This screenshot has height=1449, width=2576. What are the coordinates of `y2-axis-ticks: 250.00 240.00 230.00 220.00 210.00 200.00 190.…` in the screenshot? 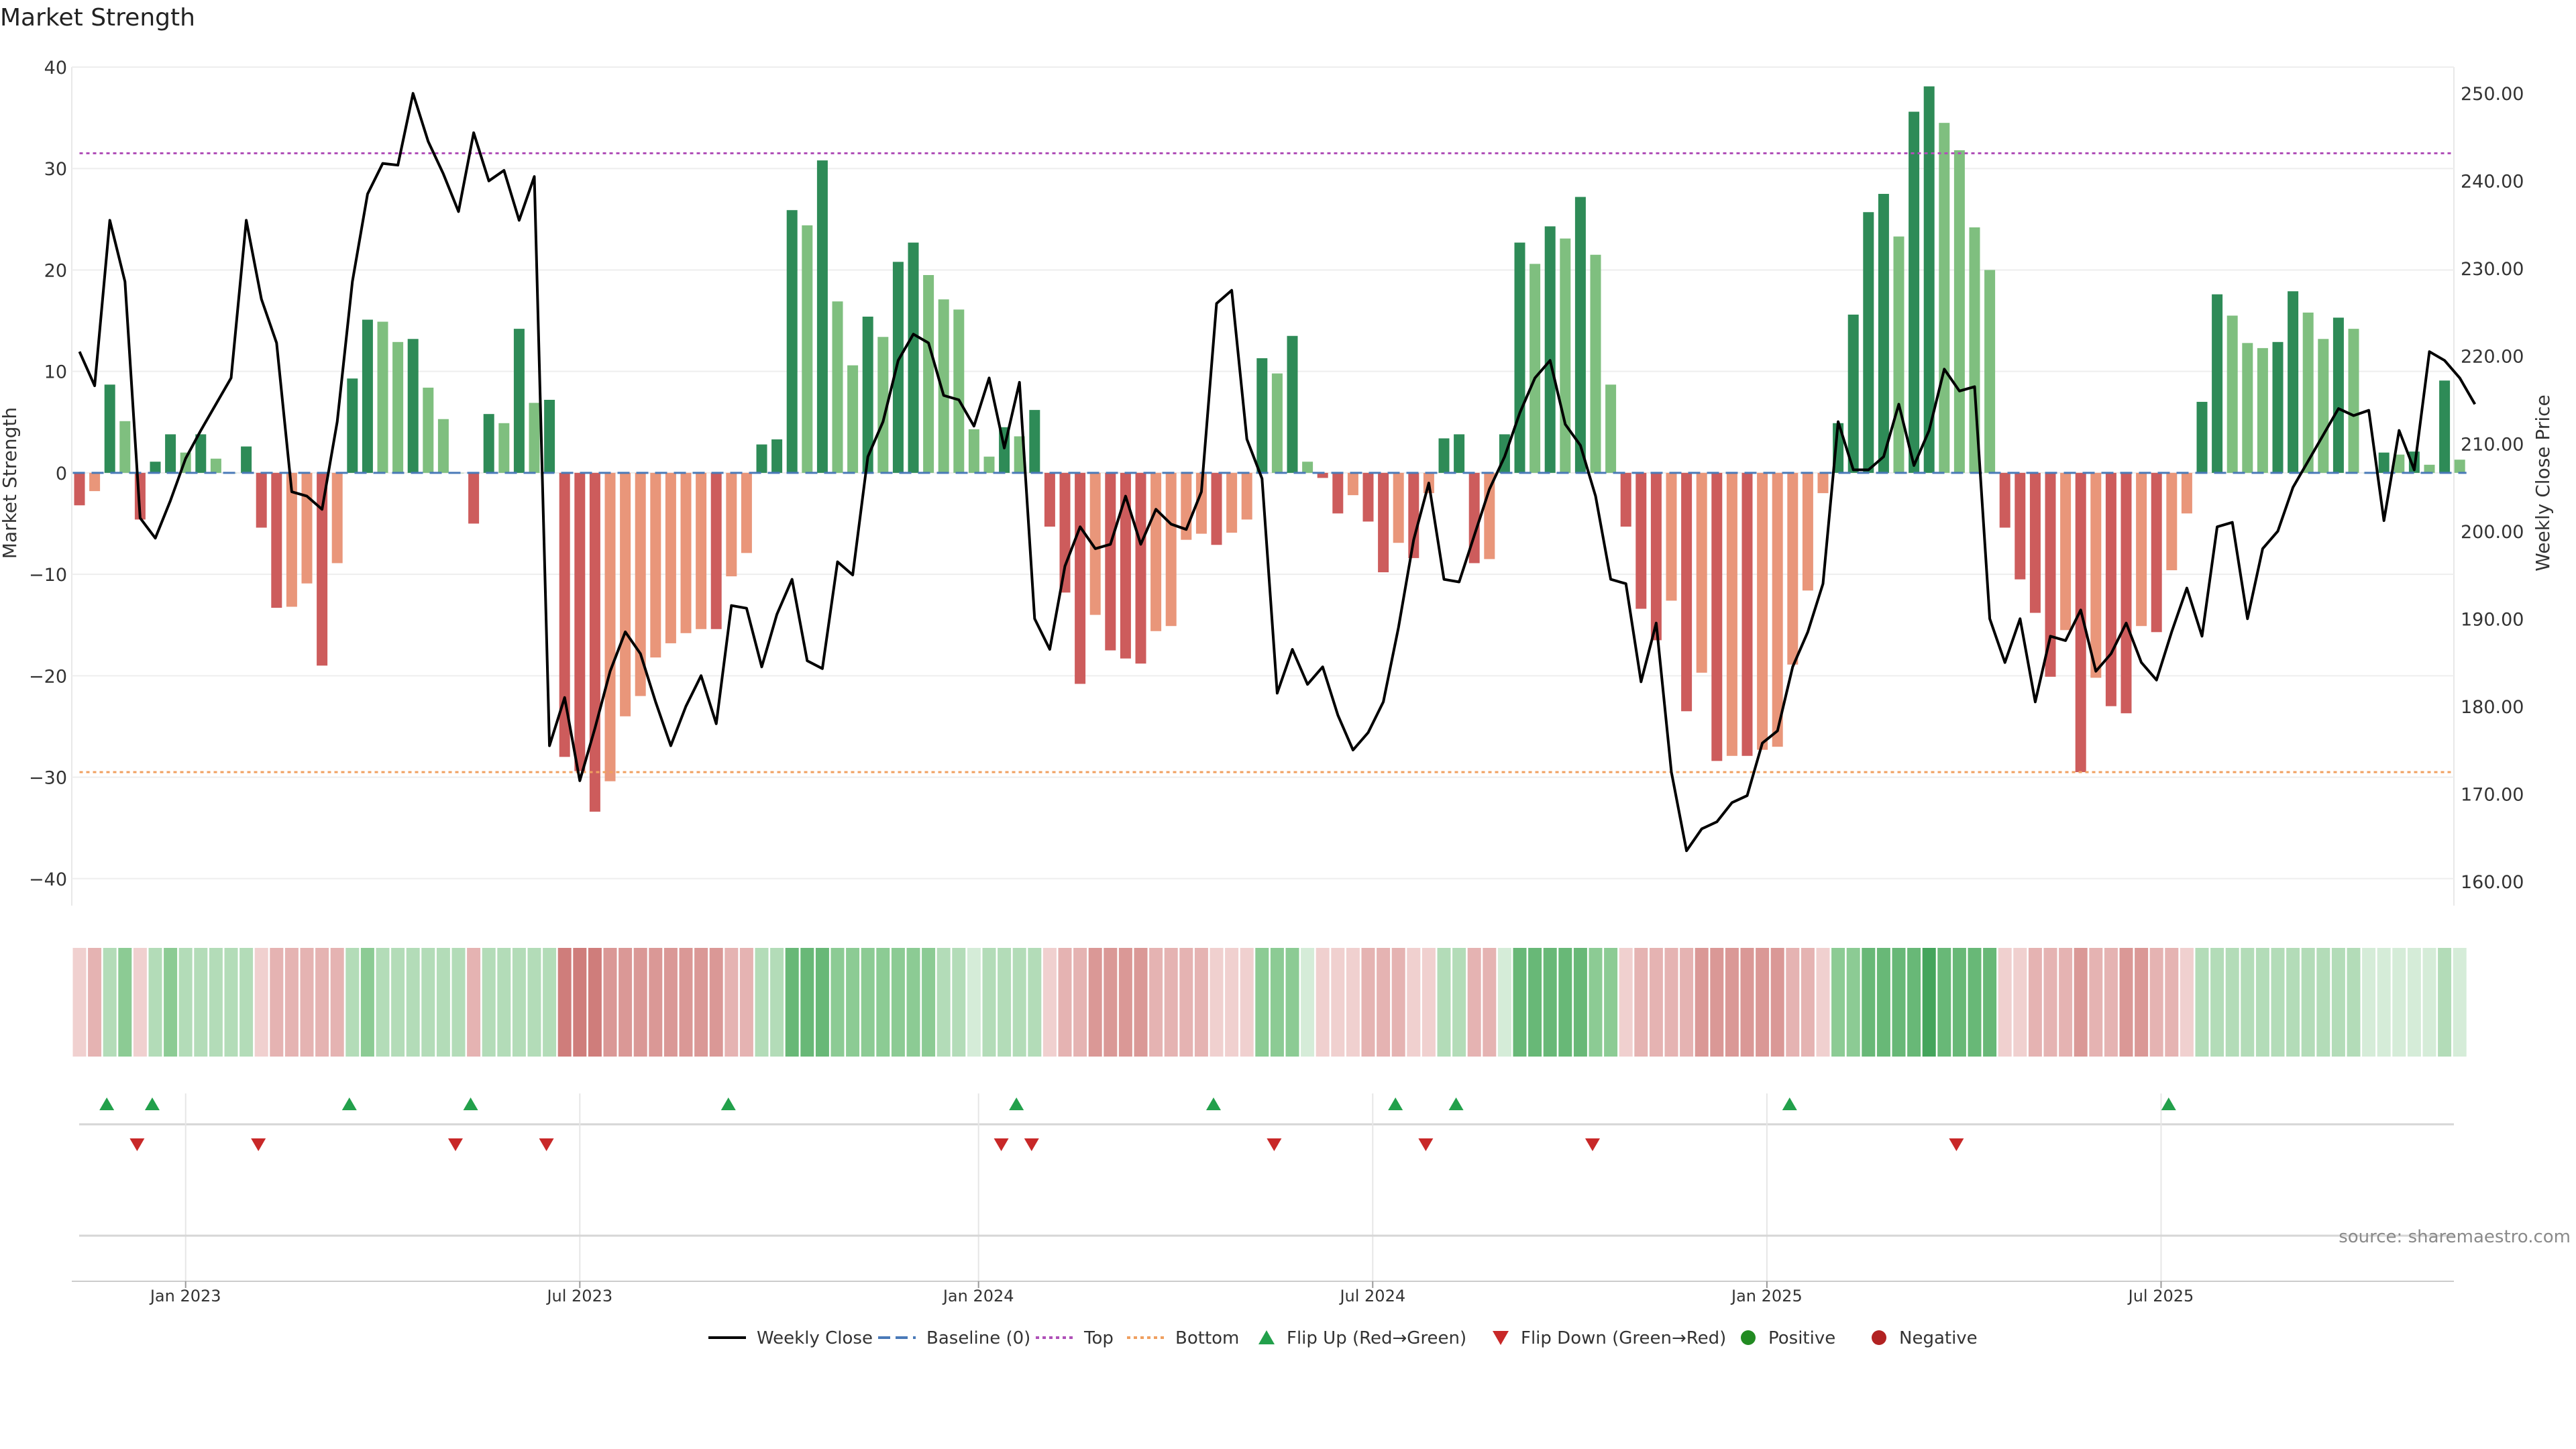 It's located at (2492, 488).